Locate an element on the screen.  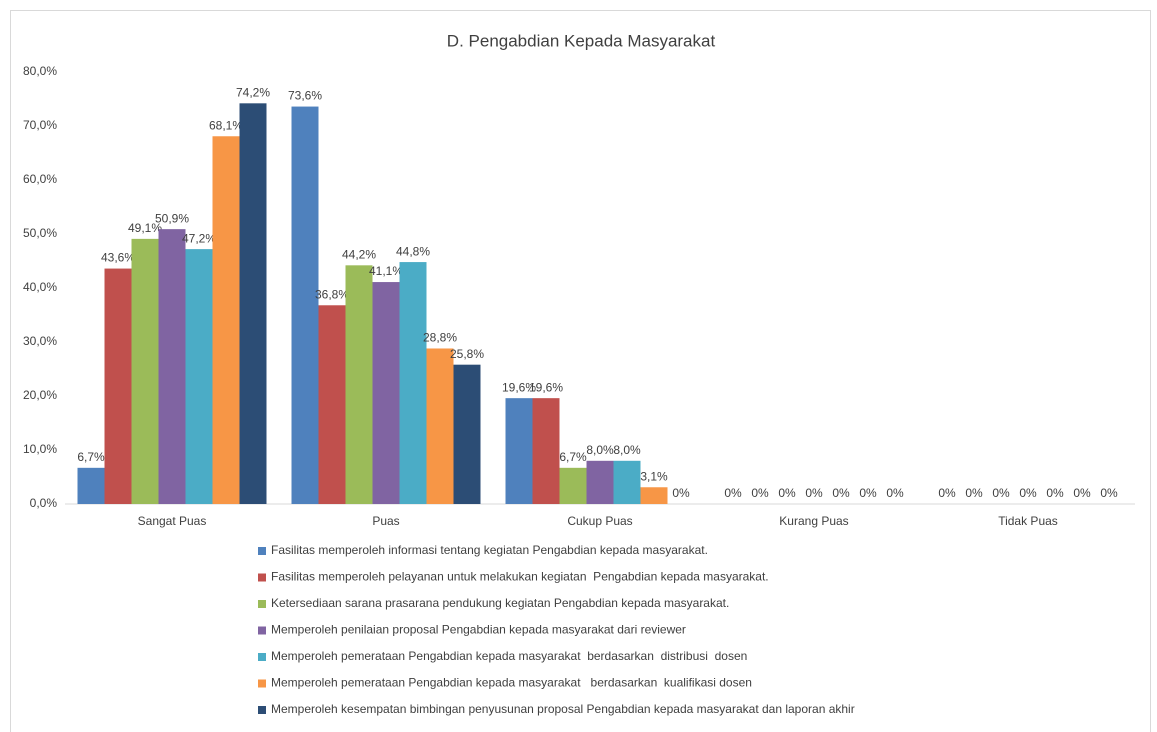
data-label: 43,6% is located at coordinates (118, 258).